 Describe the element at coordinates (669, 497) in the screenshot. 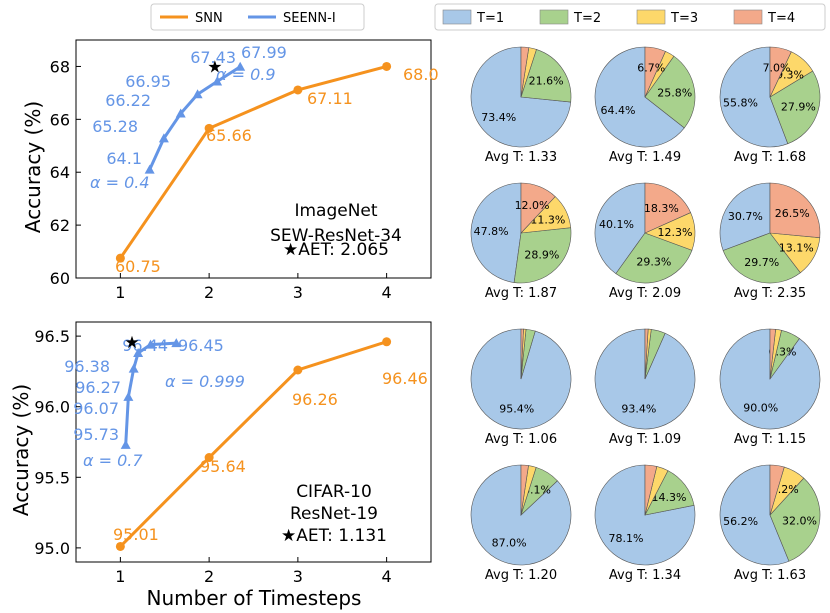

I see `pie-percent-label: 14.3%` at that location.